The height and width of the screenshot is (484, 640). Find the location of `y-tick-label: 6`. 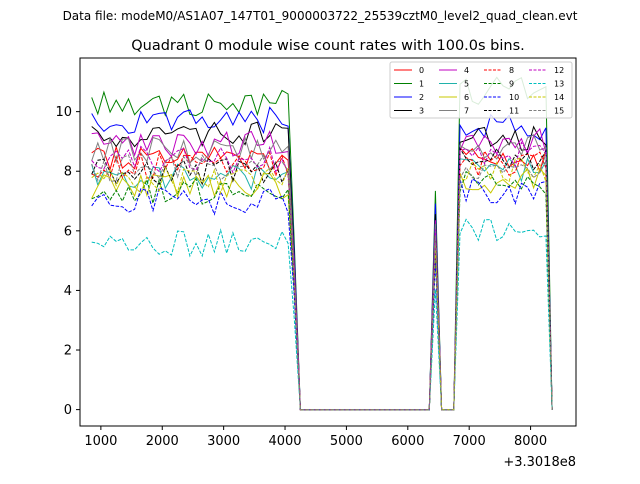

y-tick-label: 6 is located at coordinates (68, 231).